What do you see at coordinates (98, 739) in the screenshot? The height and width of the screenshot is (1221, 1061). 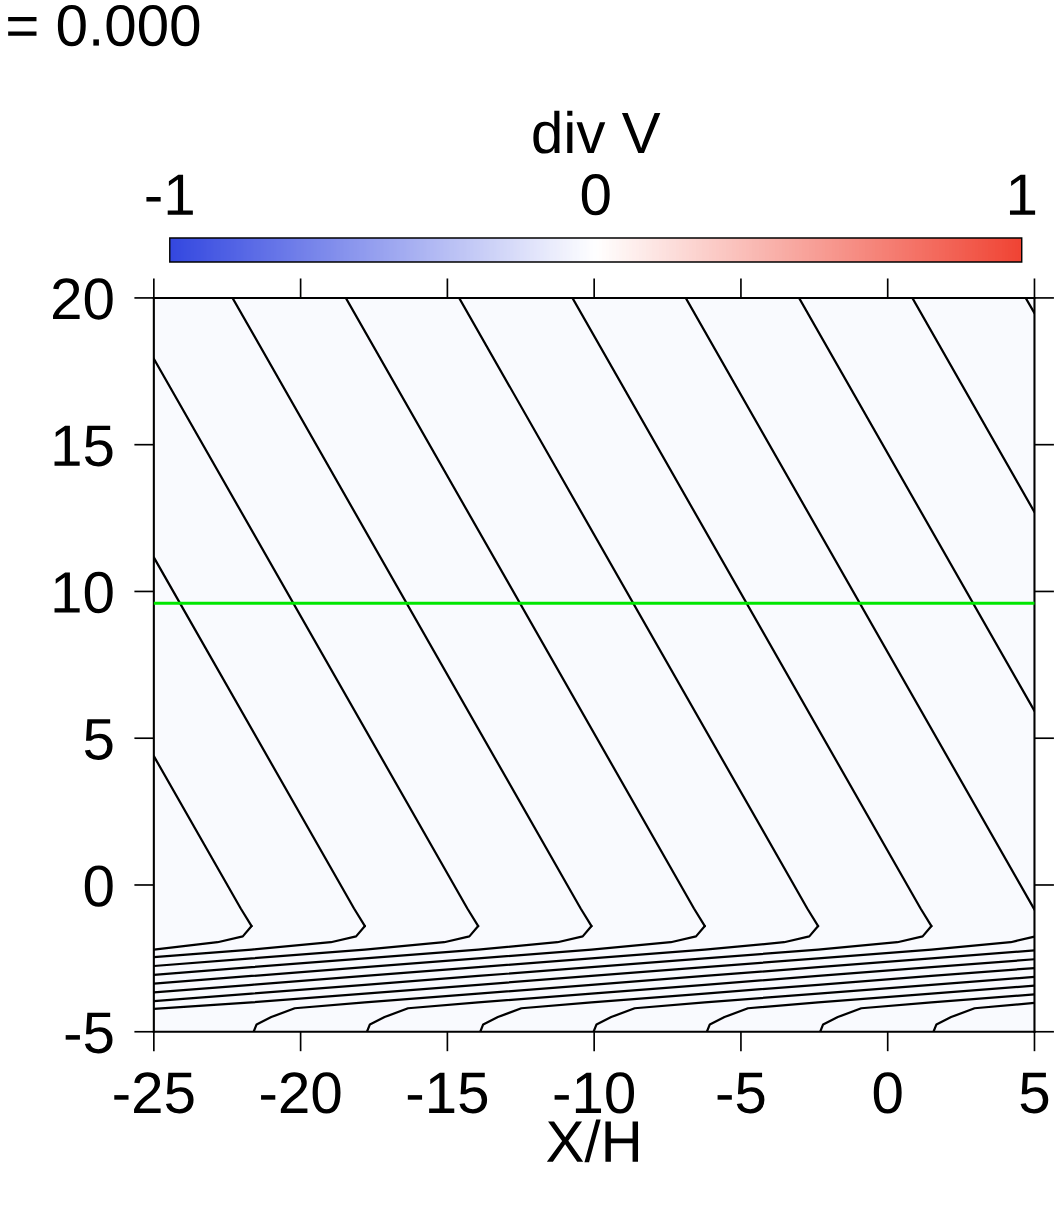 I see `y-tick-label: 5` at bounding box center [98, 739].